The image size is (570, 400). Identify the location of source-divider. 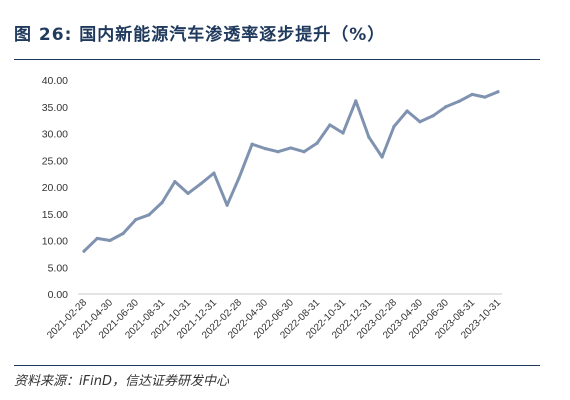
(277, 365).